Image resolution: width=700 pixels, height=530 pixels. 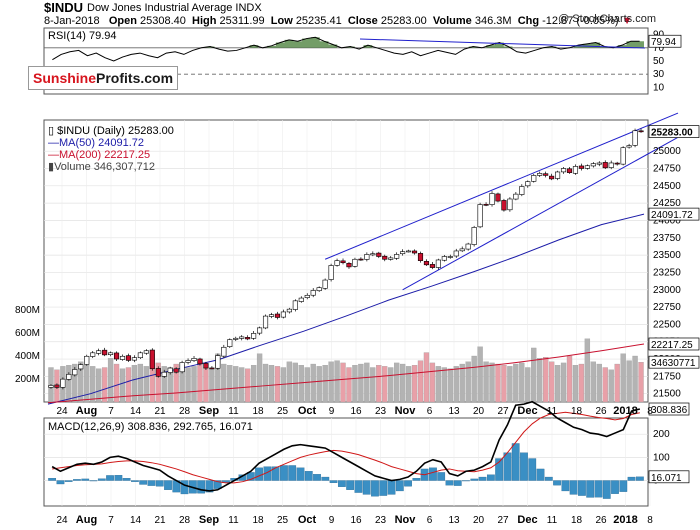 What do you see at coordinates (667, 290) in the screenshot?
I see `price-tick-label: 23000` at bounding box center [667, 290].